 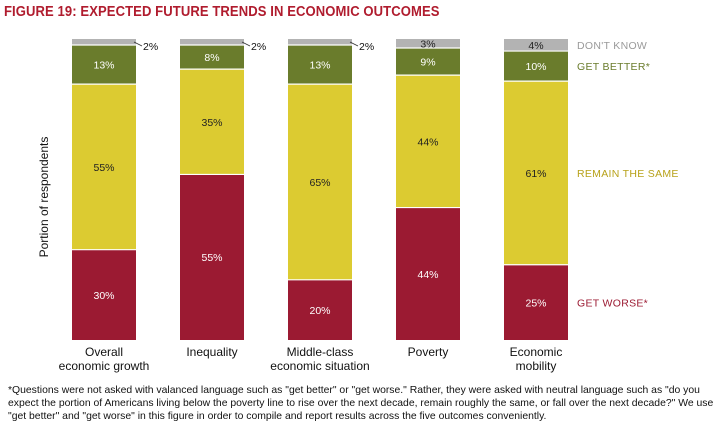 I want to click on data-label: 30%, so click(x=103, y=296).